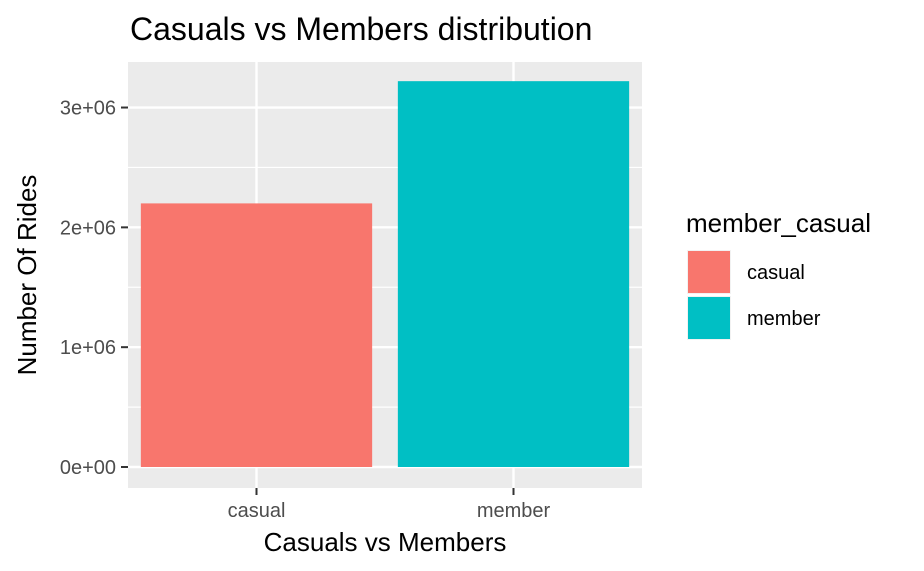 Image resolution: width=924 pixels, height=571 pixels. I want to click on legend-label-member: member, so click(784, 319).